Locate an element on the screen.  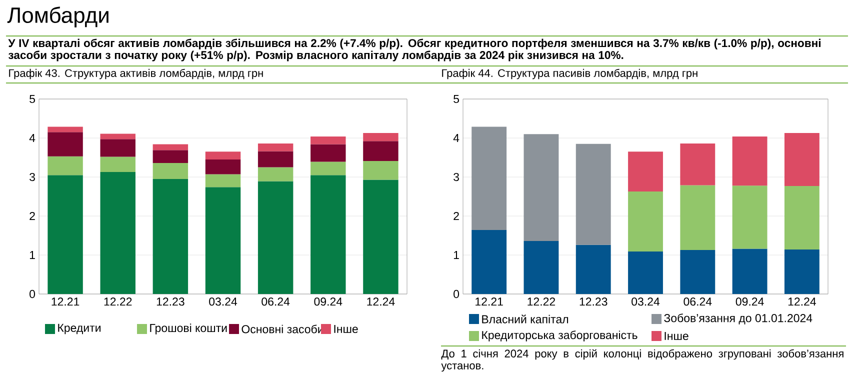
legend-label: Власний капітал is located at coordinates (525, 319).